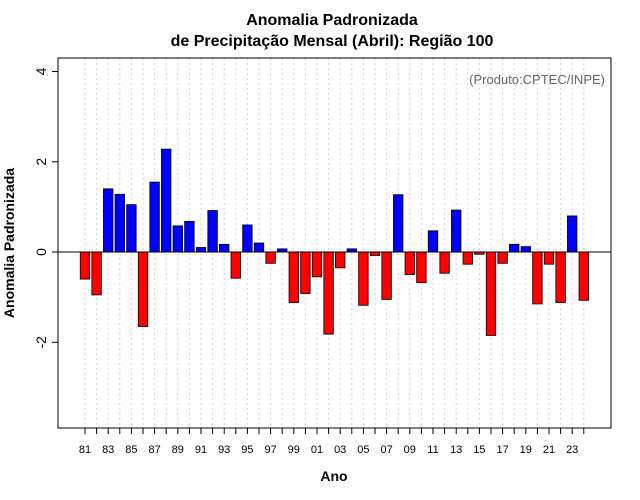 The width and height of the screenshot is (640, 500). What do you see at coordinates (85, 450) in the screenshot?
I see `x-tick-label: 81` at bounding box center [85, 450].